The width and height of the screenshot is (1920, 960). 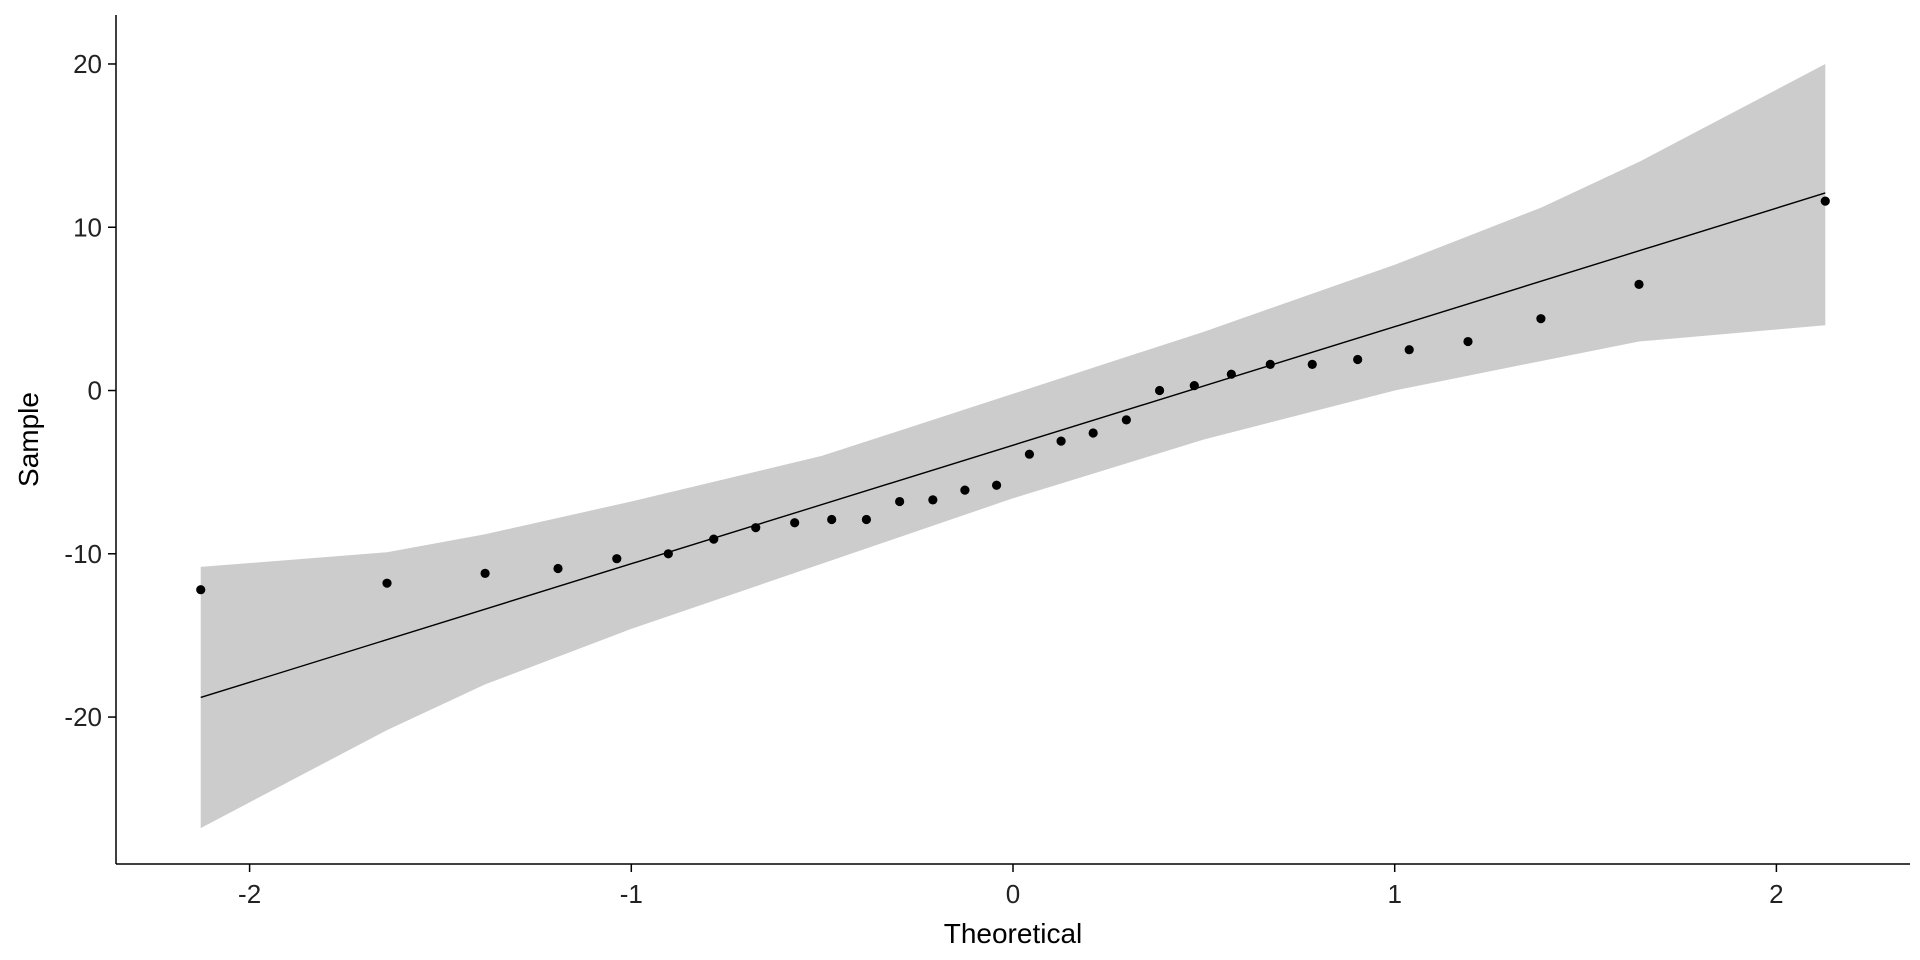 I want to click on x-tick-label: -1, so click(x=631, y=894).